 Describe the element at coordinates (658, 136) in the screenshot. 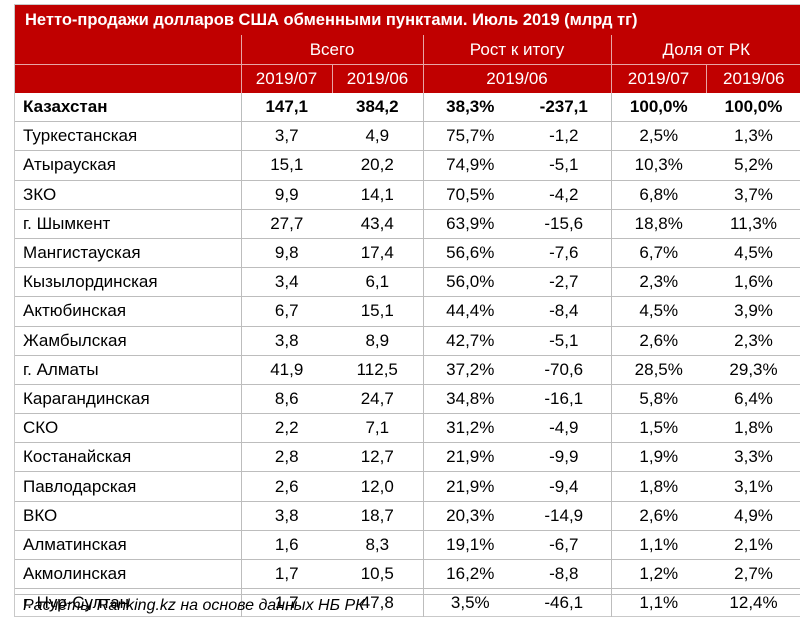

I see `share-jul-cell: 2,5%` at that location.